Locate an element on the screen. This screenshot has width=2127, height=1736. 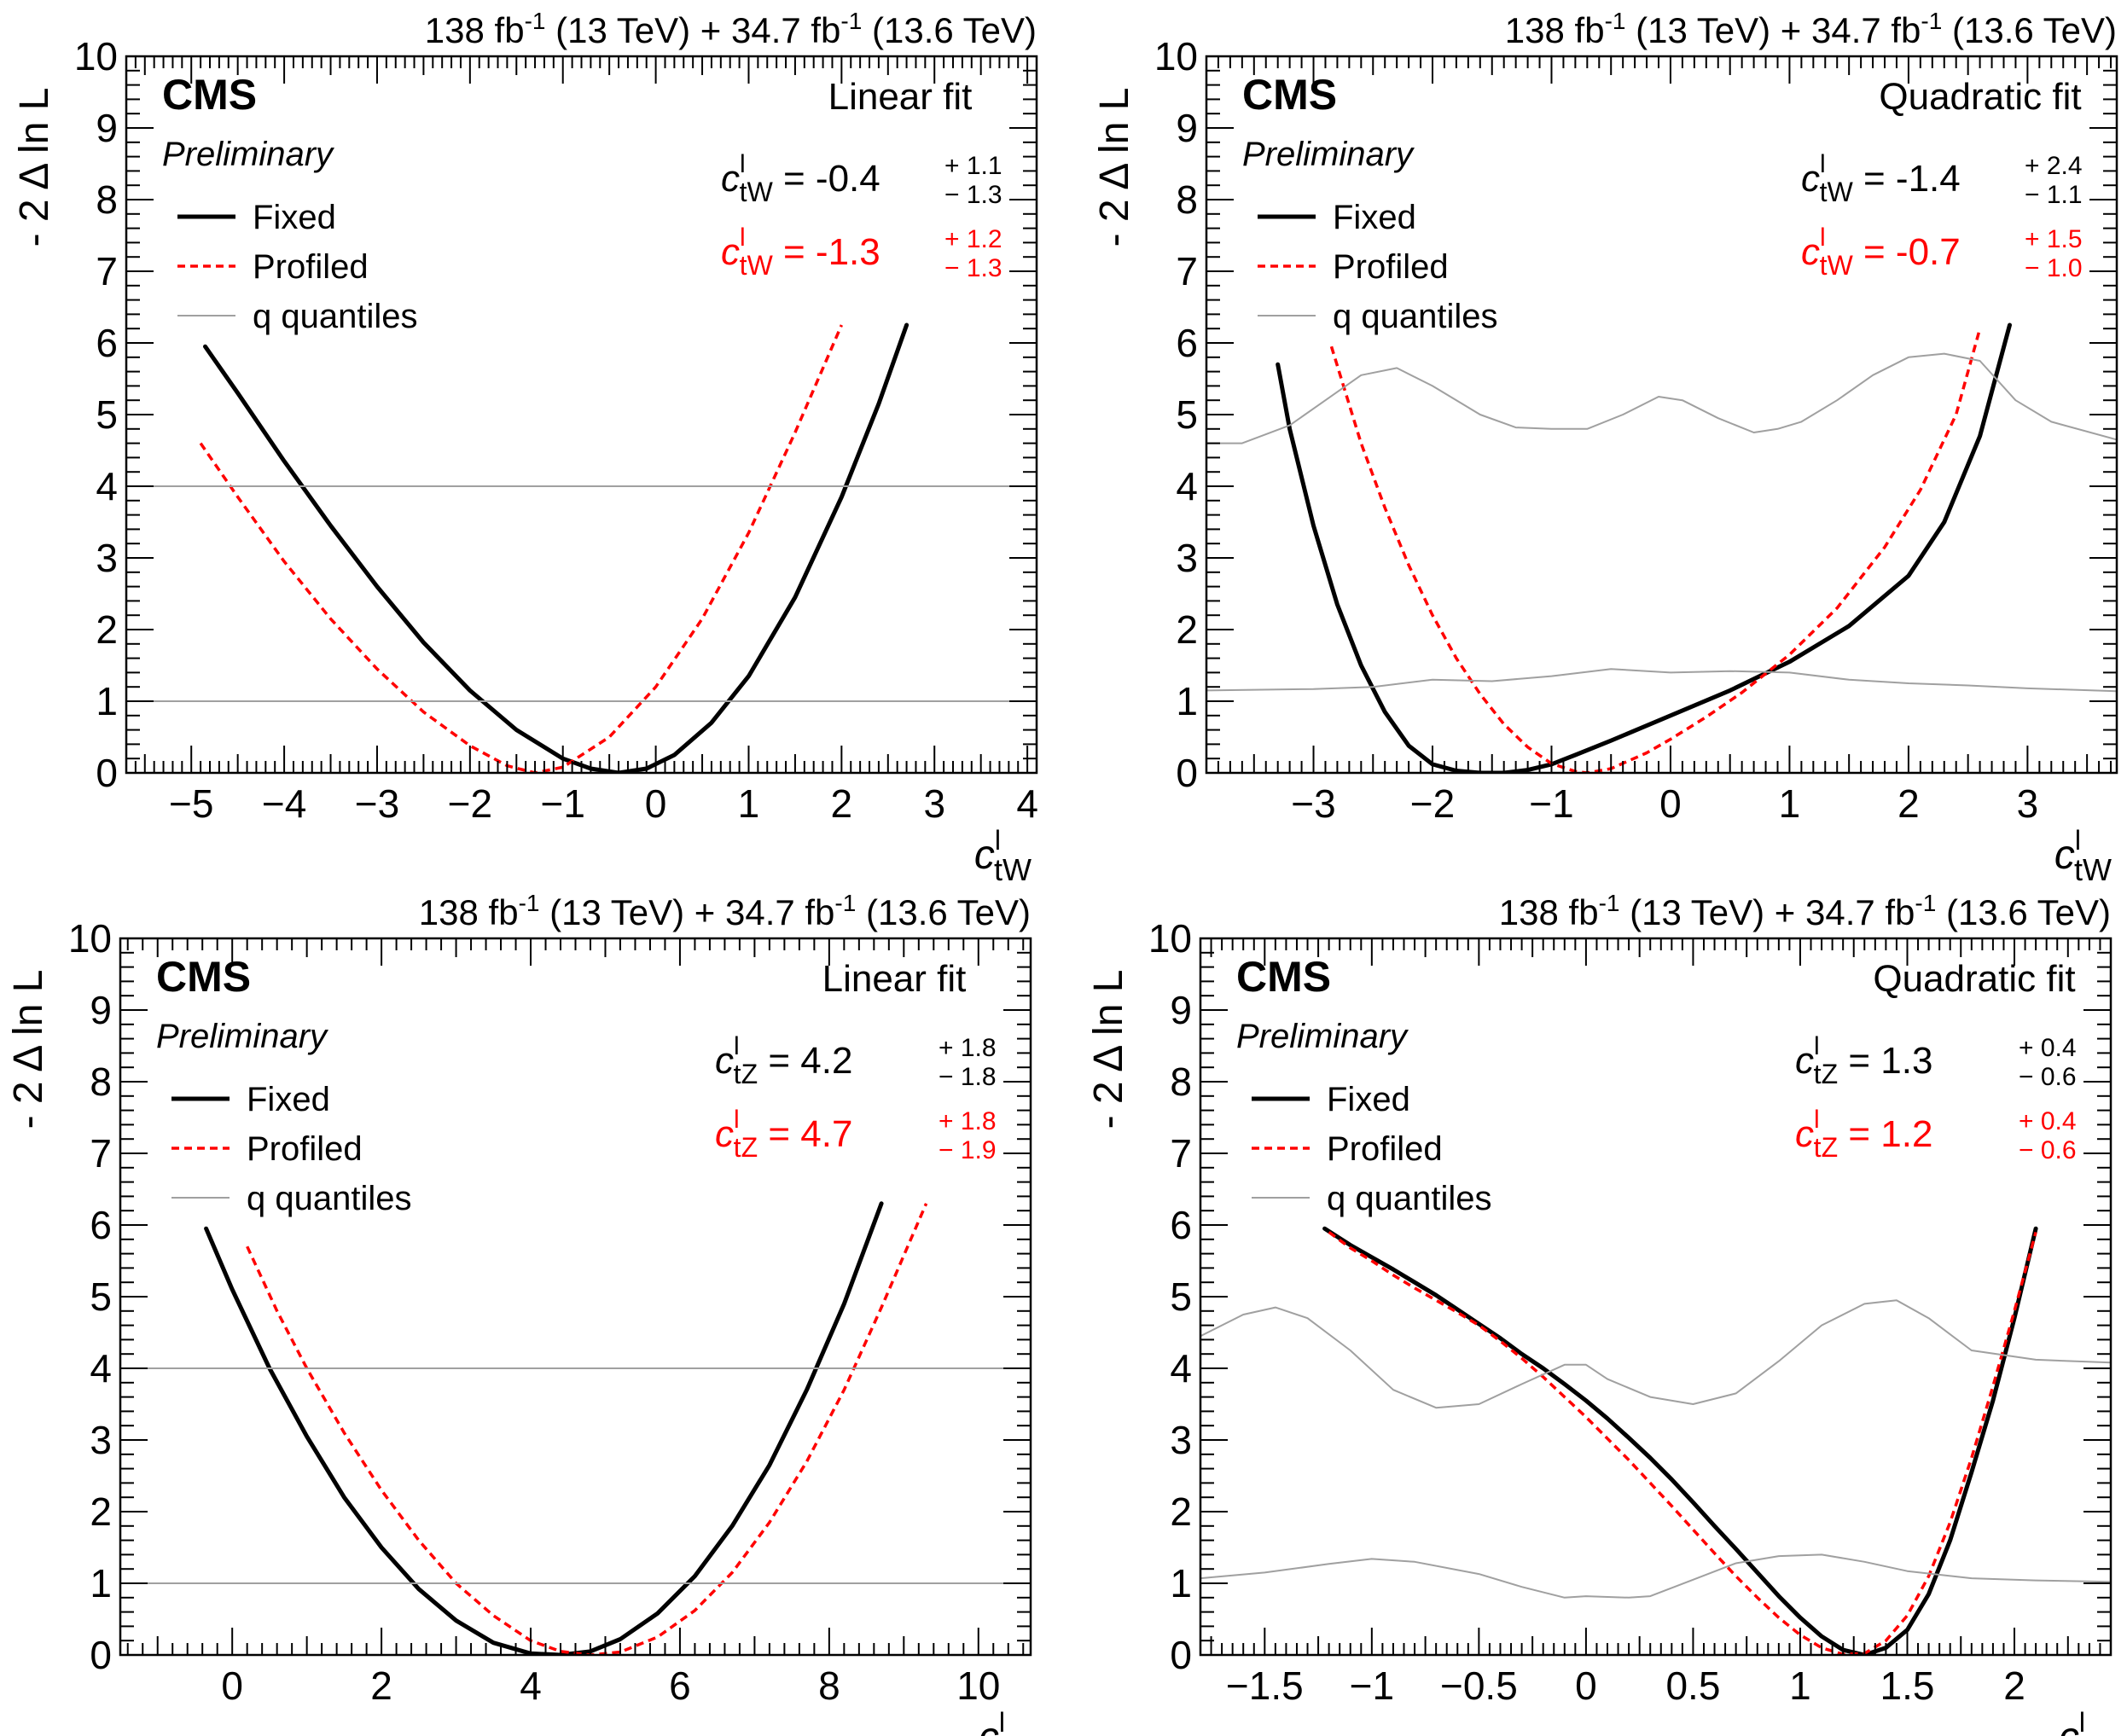
fit-result: cl tW = -1.3 is located at coordinates (800, 252).